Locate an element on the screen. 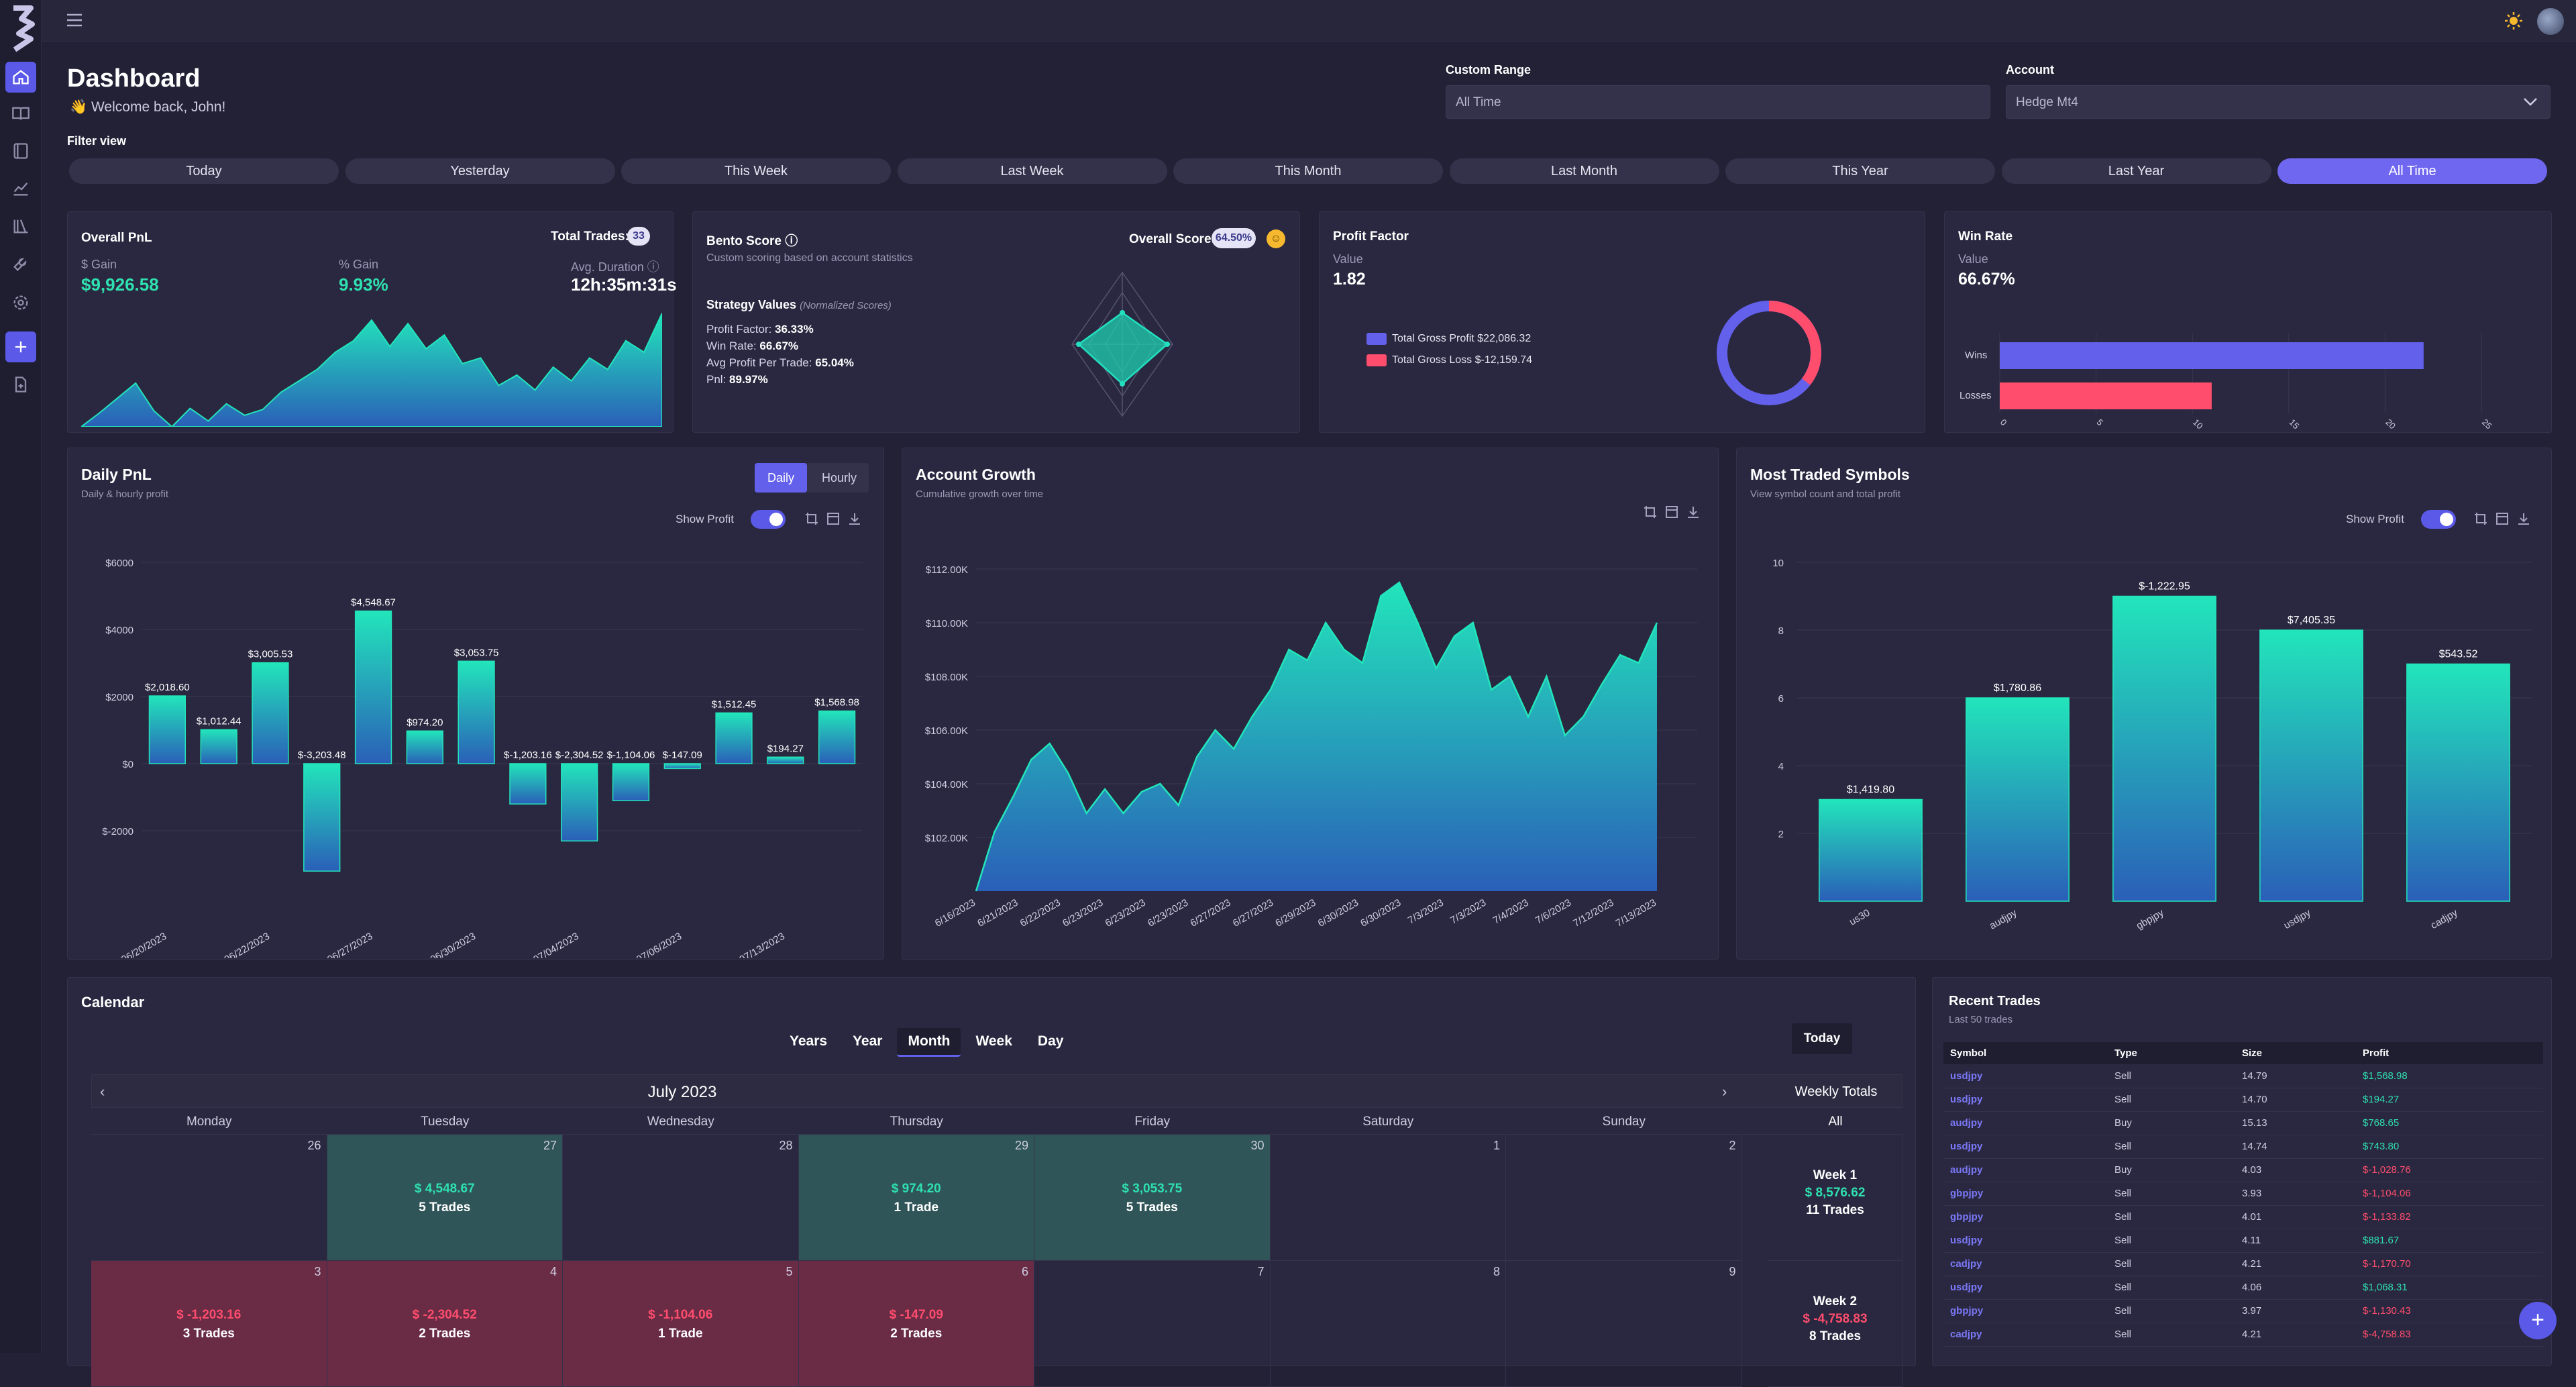 The width and height of the screenshot is (2576, 1387). filter-today: Today is located at coordinates (204, 171).